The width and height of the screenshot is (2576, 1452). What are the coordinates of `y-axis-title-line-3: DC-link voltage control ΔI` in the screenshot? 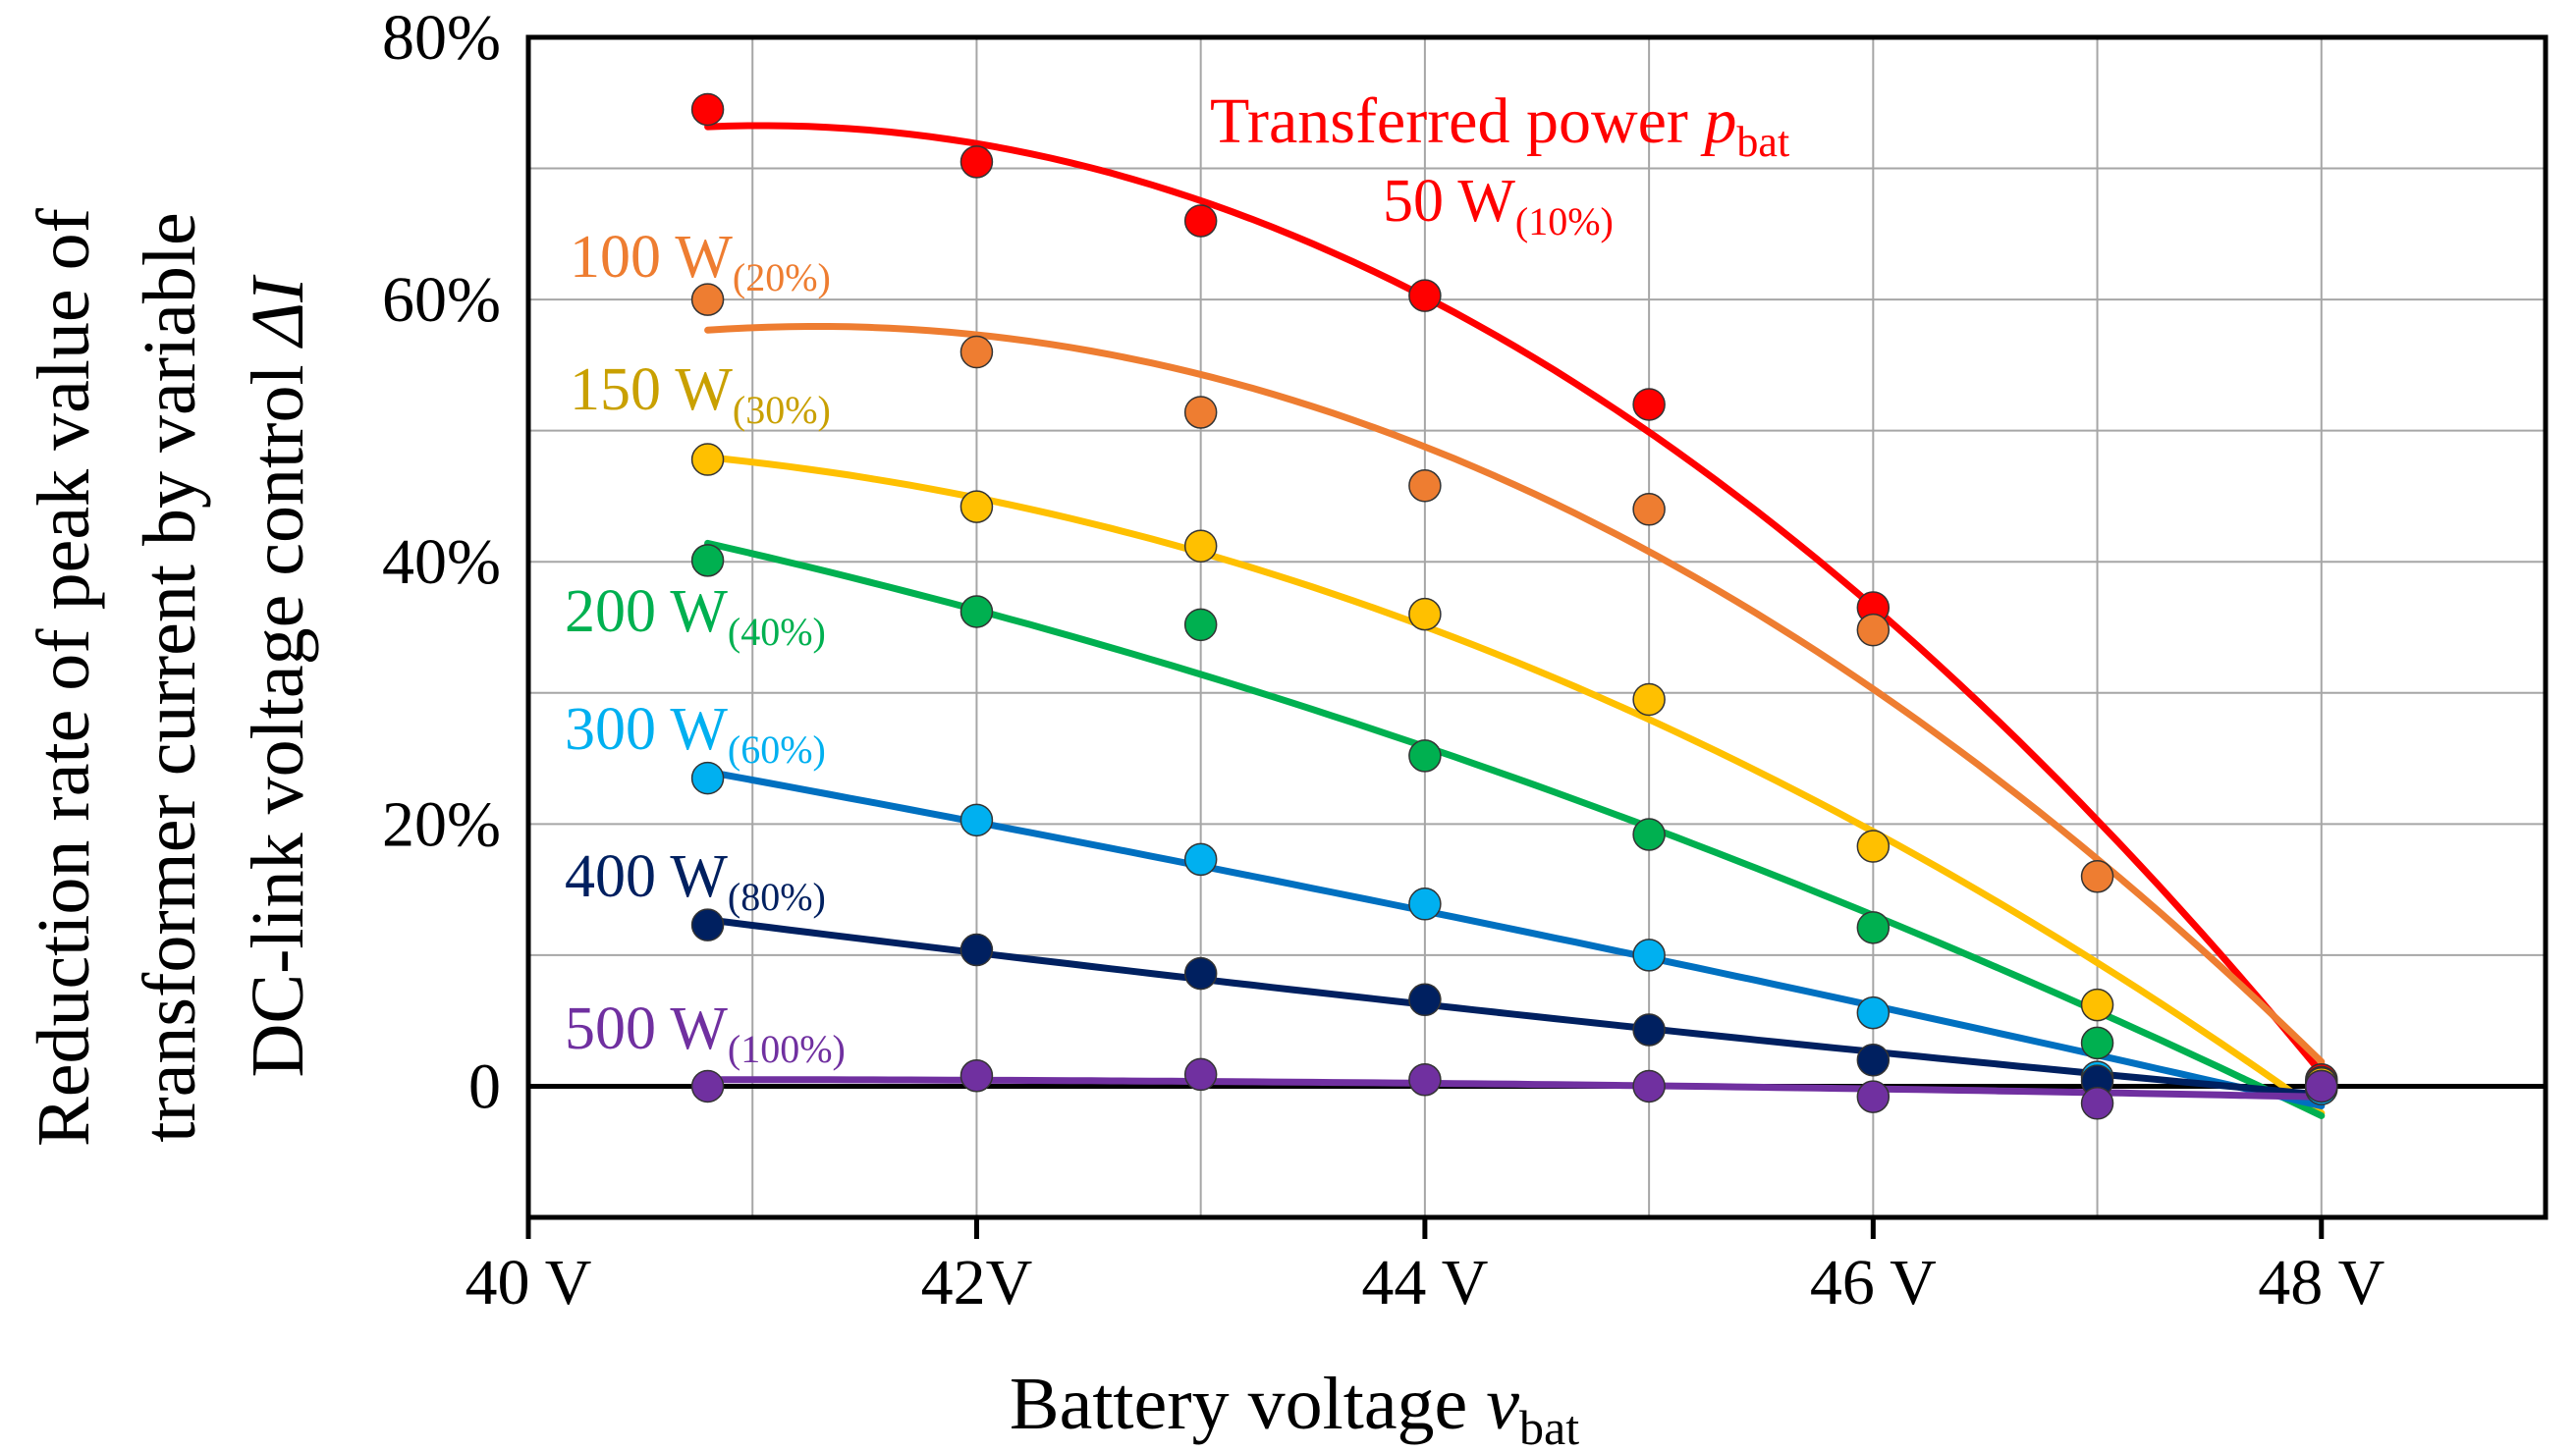 It's located at (278, 676).